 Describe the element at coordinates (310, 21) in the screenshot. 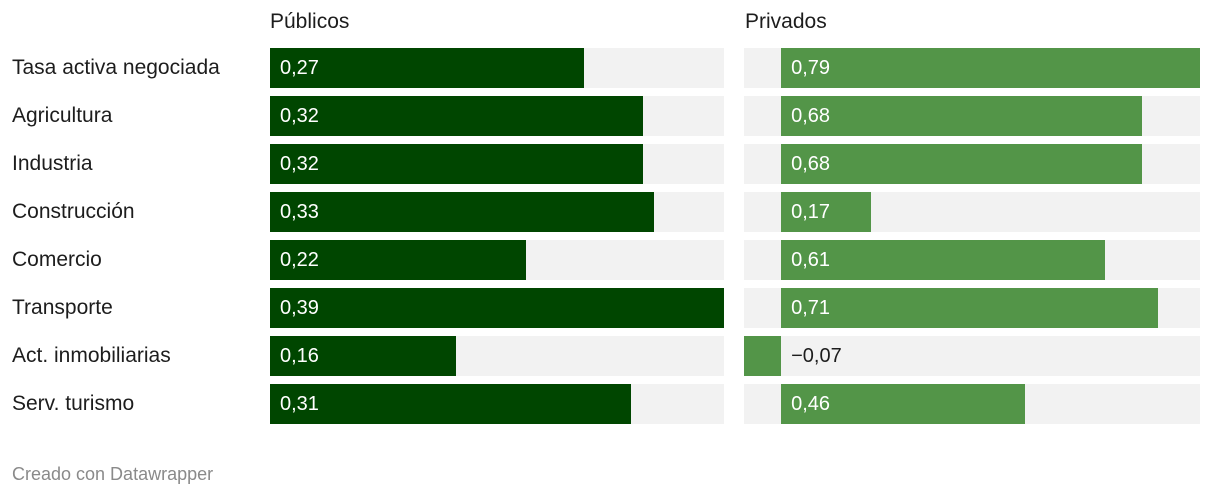

I see `column-header-publicos: Públicos` at that location.